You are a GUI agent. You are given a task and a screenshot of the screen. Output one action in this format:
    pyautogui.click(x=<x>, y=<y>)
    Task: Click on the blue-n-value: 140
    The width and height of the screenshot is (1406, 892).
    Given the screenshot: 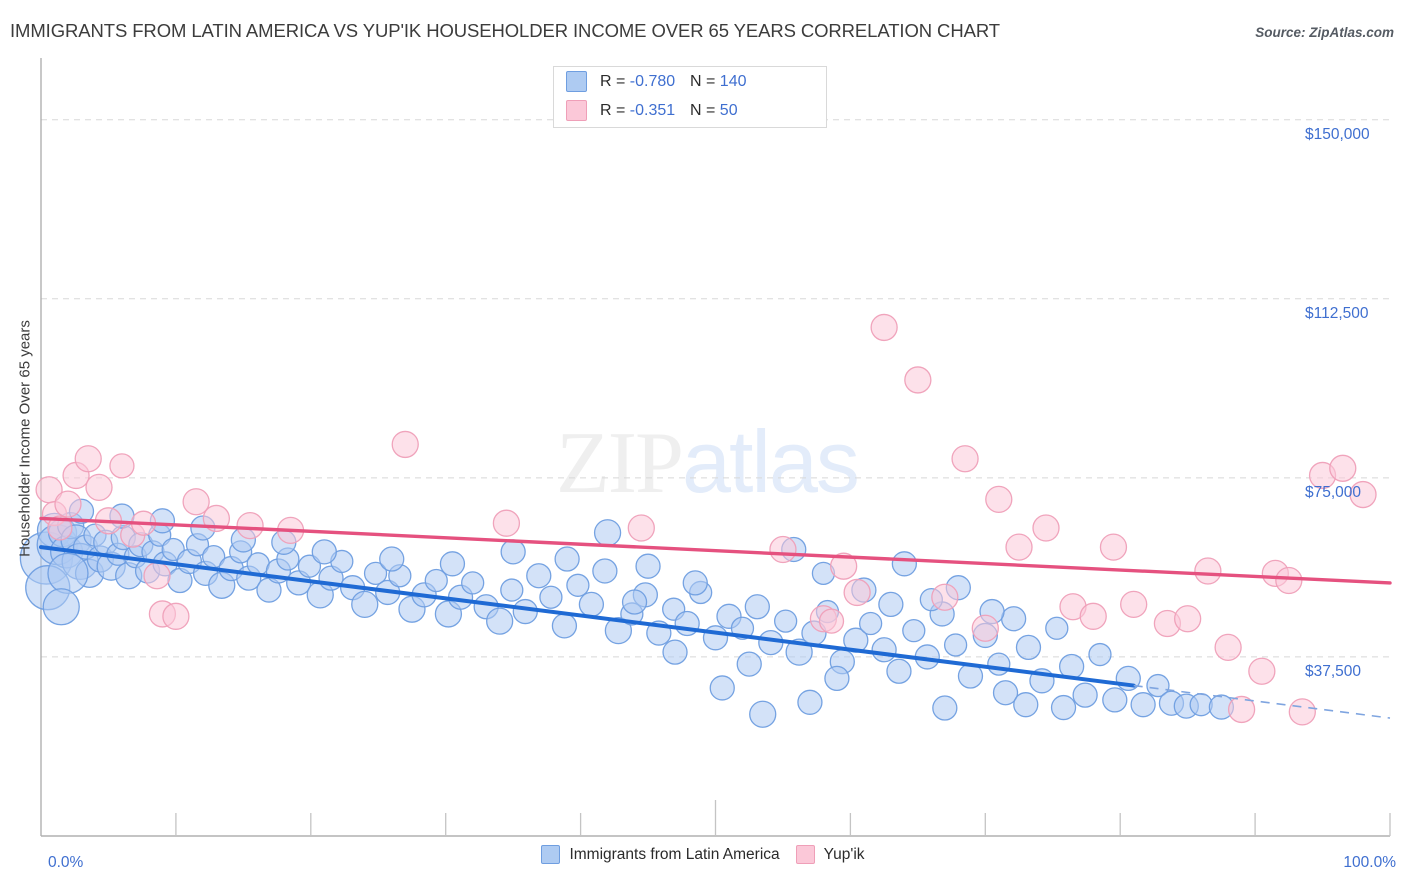 What is the action you would take?
    pyautogui.click(x=733, y=81)
    